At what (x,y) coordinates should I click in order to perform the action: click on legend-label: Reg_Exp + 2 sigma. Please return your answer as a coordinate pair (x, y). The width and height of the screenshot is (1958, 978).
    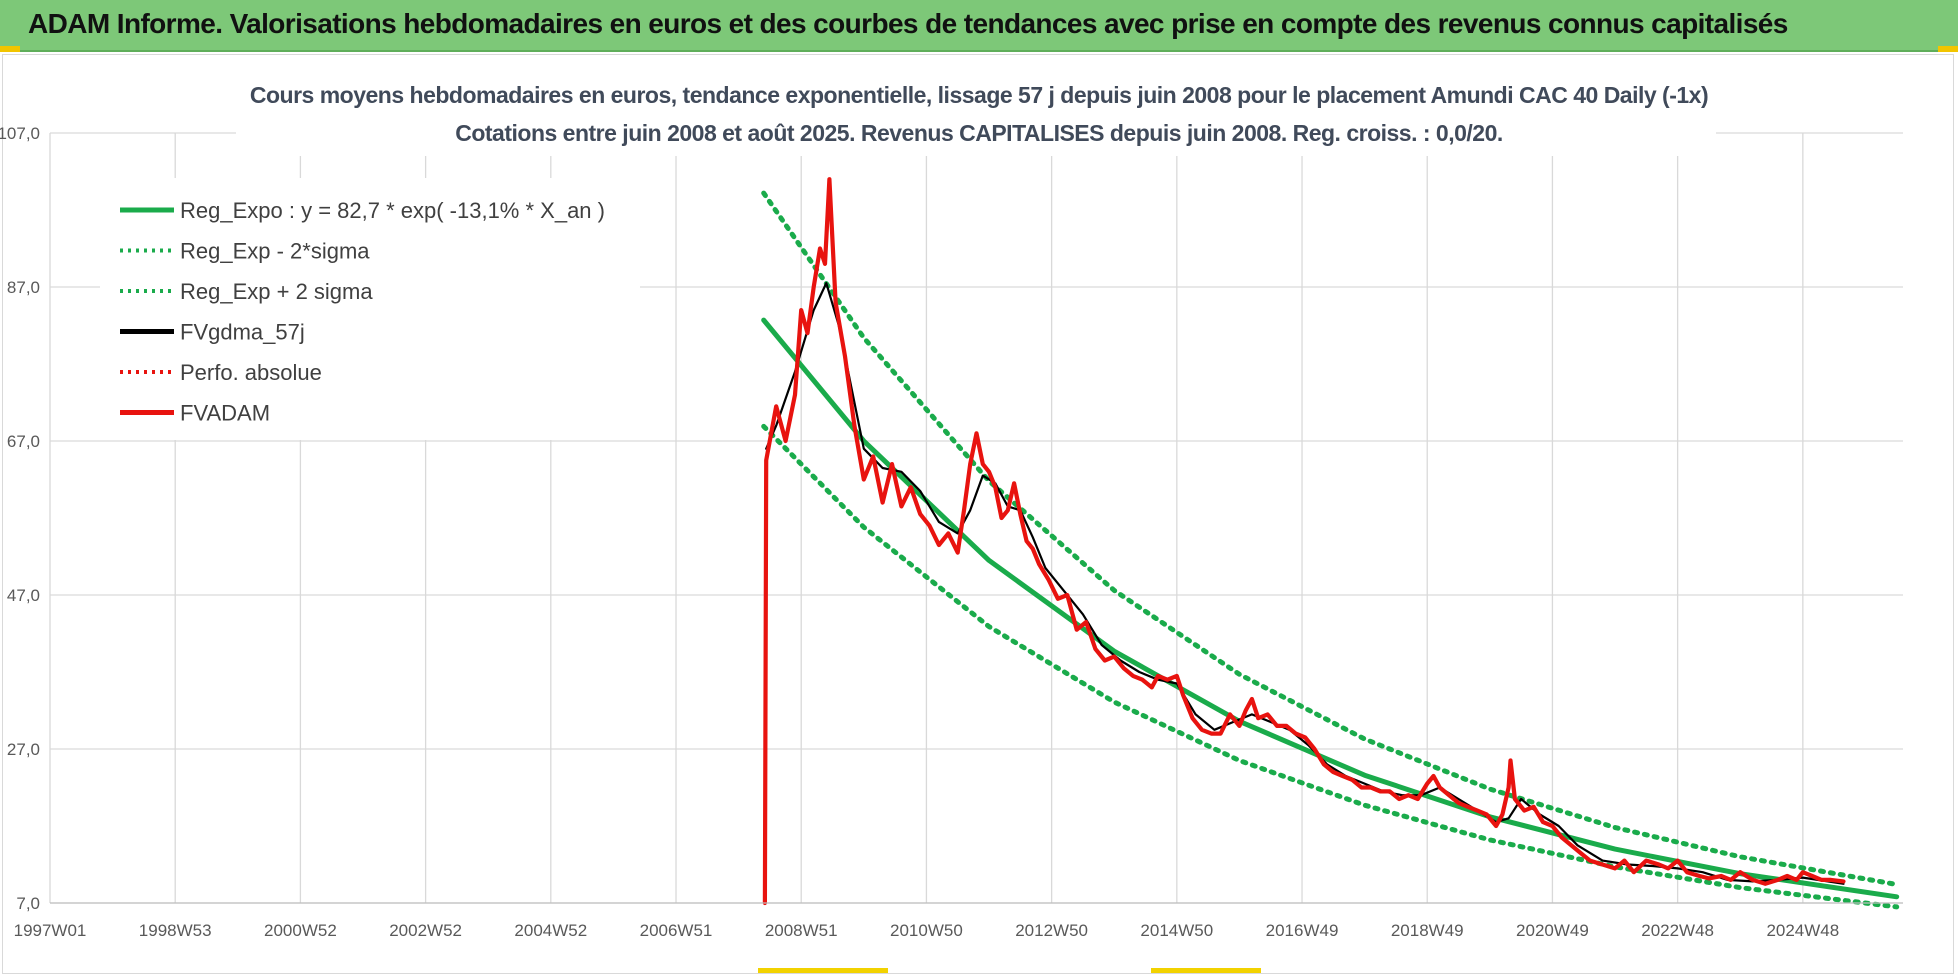
    Looking at the image, I should click on (276, 291).